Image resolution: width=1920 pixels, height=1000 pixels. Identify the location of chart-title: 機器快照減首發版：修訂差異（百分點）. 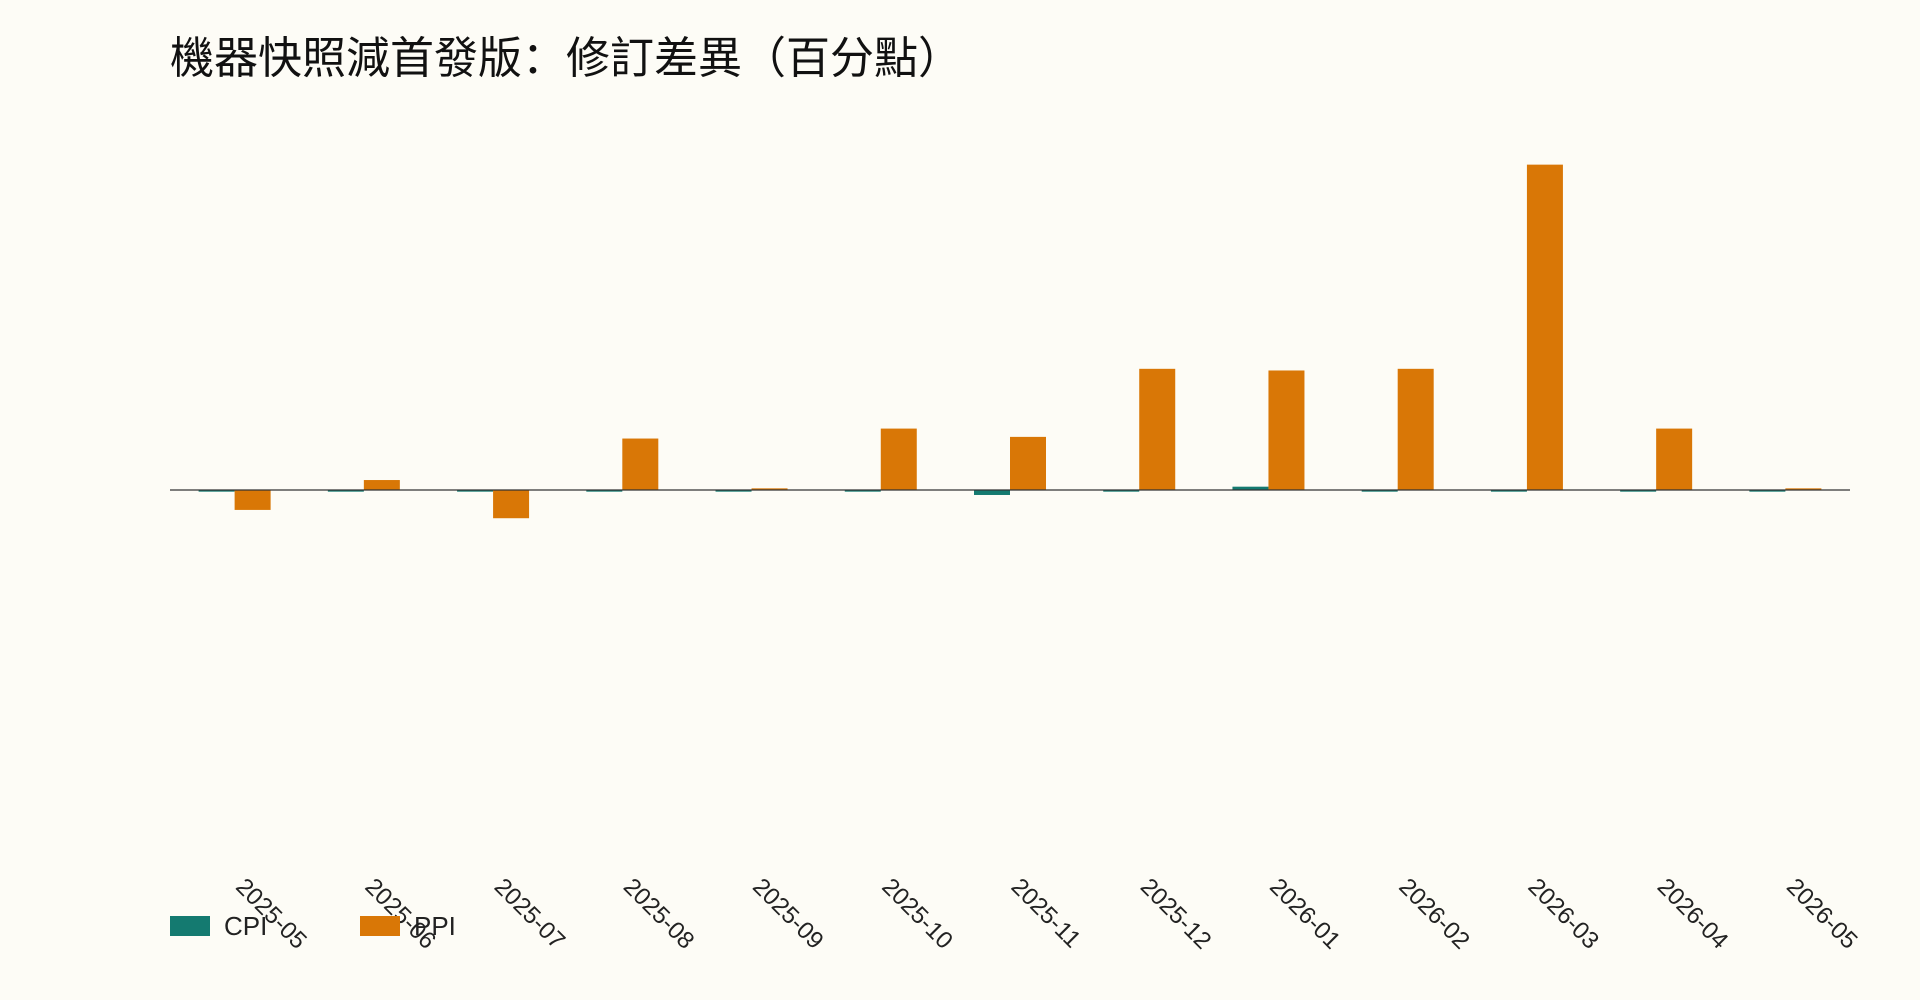
(566, 58).